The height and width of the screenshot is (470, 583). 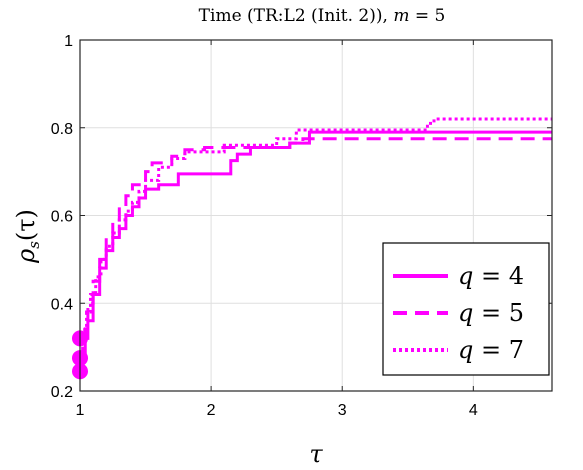 What do you see at coordinates (491, 350) in the screenshot?
I see `legend-label-q7: q = 7` at bounding box center [491, 350].